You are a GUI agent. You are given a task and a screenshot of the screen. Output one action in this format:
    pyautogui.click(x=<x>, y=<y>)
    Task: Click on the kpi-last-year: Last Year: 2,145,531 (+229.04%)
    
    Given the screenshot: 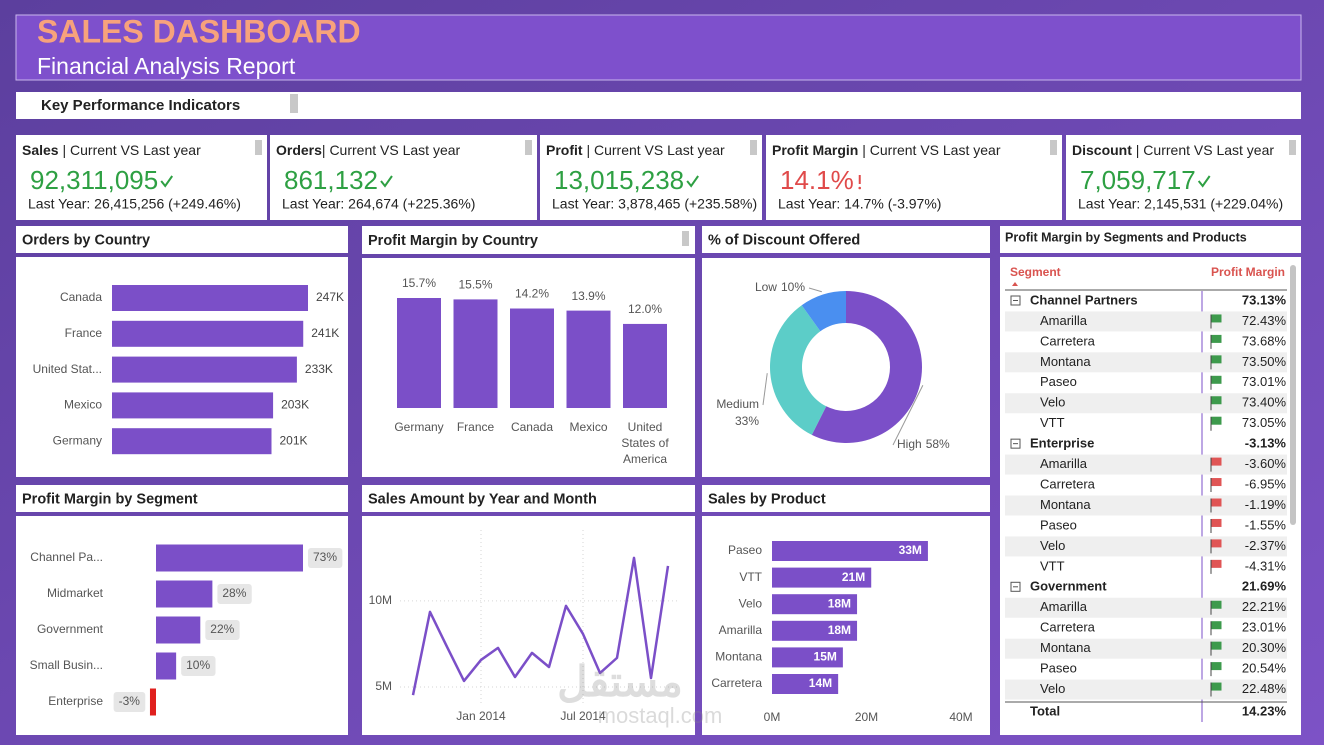 What is the action you would take?
    pyautogui.click(x=1180, y=204)
    